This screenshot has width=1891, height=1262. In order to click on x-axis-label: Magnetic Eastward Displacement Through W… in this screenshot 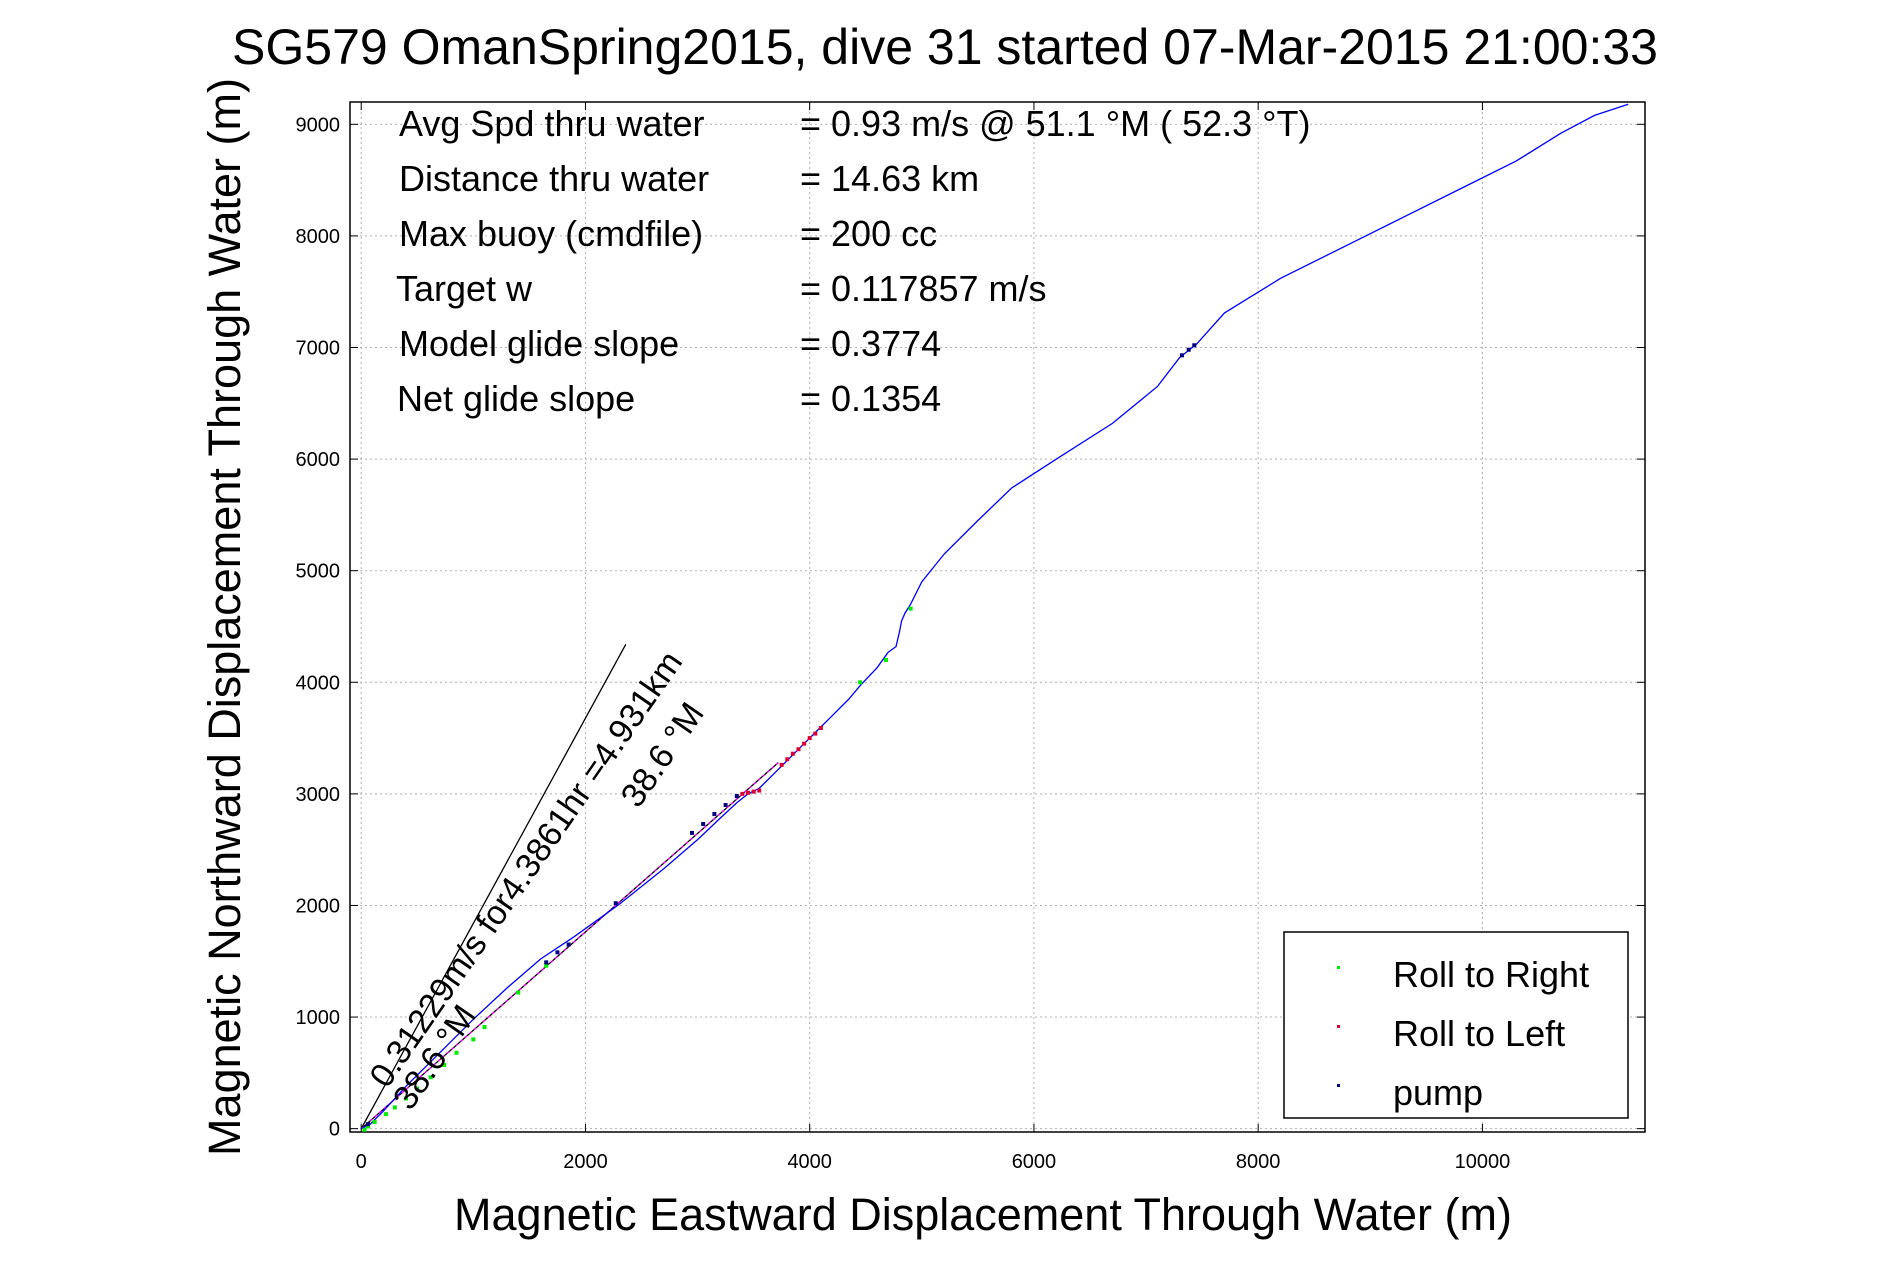, I will do `click(983, 1214)`.